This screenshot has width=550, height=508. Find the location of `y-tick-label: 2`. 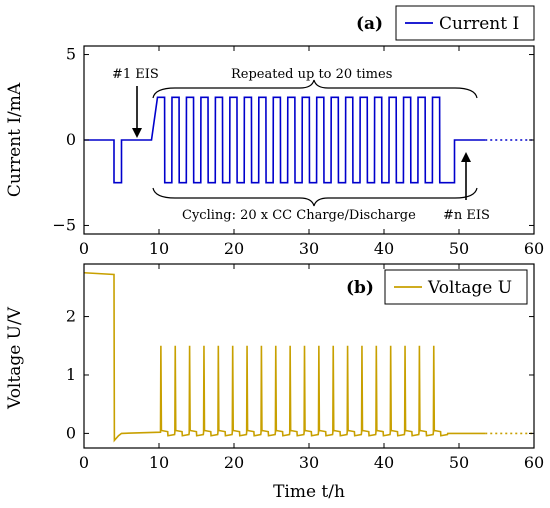

y-tick-label: 2 is located at coordinates (71, 316).